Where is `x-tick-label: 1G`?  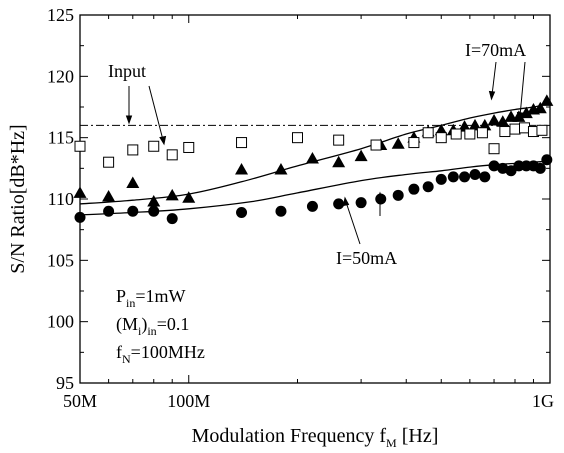 x-tick-label: 1G is located at coordinates (543, 401).